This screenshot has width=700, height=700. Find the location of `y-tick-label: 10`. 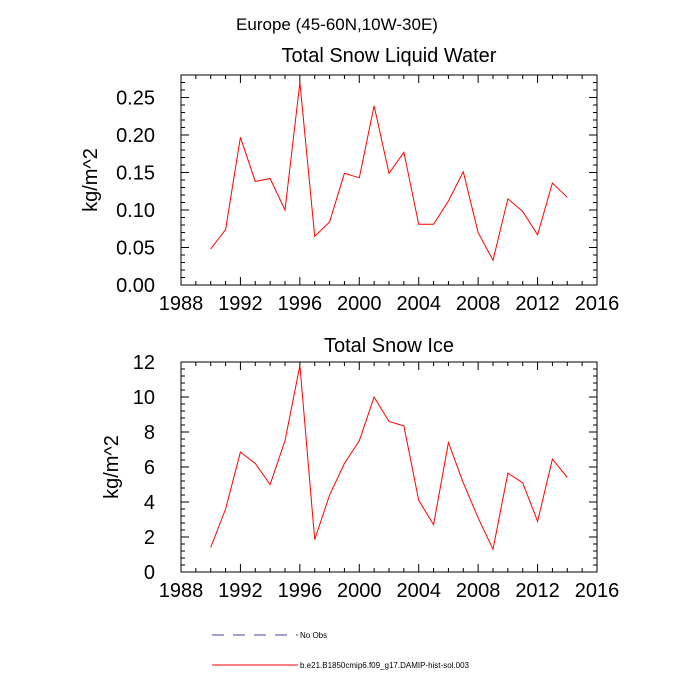

y-tick-label: 10 is located at coordinates (144, 398).